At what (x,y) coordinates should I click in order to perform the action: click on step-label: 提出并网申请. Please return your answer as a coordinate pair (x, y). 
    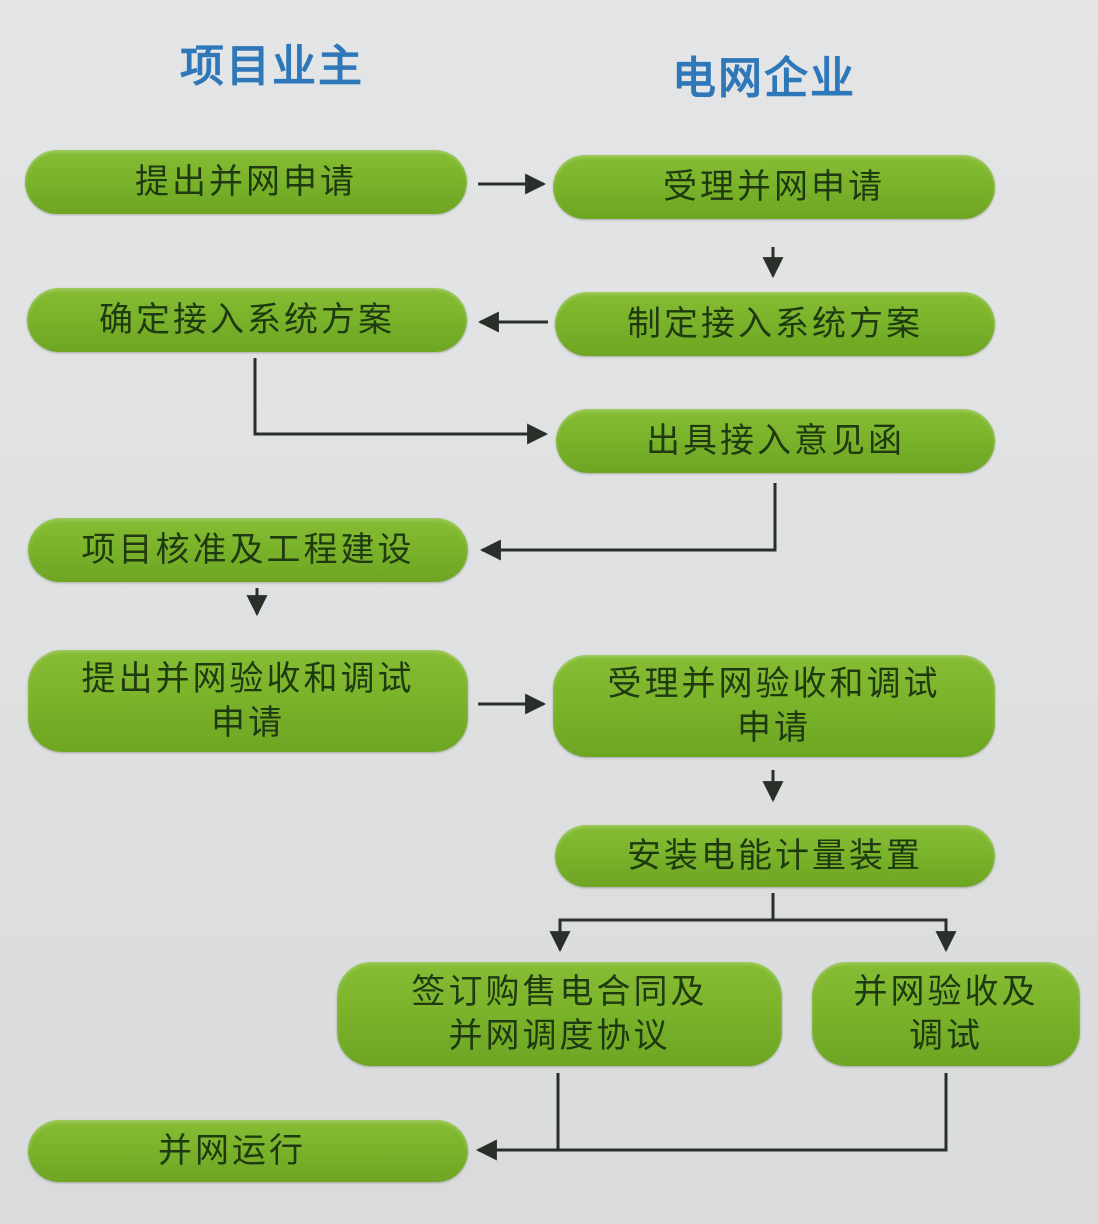
    Looking at the image, I should click on (246, 182).